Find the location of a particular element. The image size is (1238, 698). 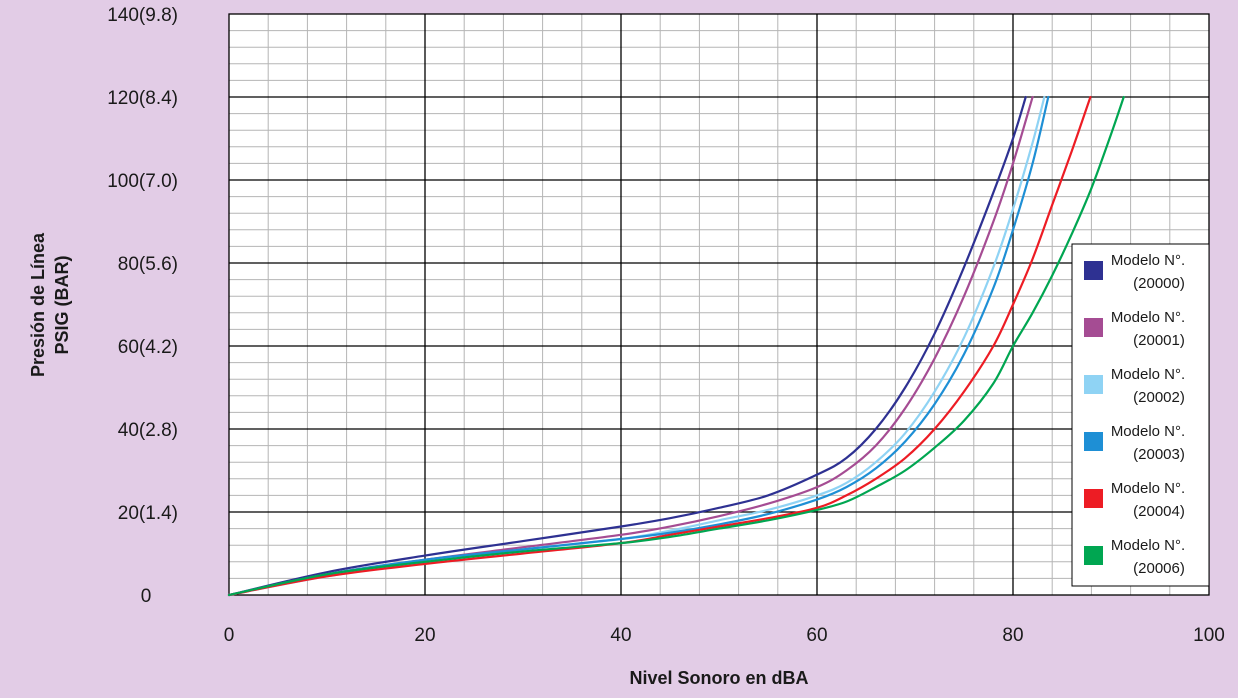

y-axis-title-line-1: Presión de Línea is located at coordinates (38, 304).